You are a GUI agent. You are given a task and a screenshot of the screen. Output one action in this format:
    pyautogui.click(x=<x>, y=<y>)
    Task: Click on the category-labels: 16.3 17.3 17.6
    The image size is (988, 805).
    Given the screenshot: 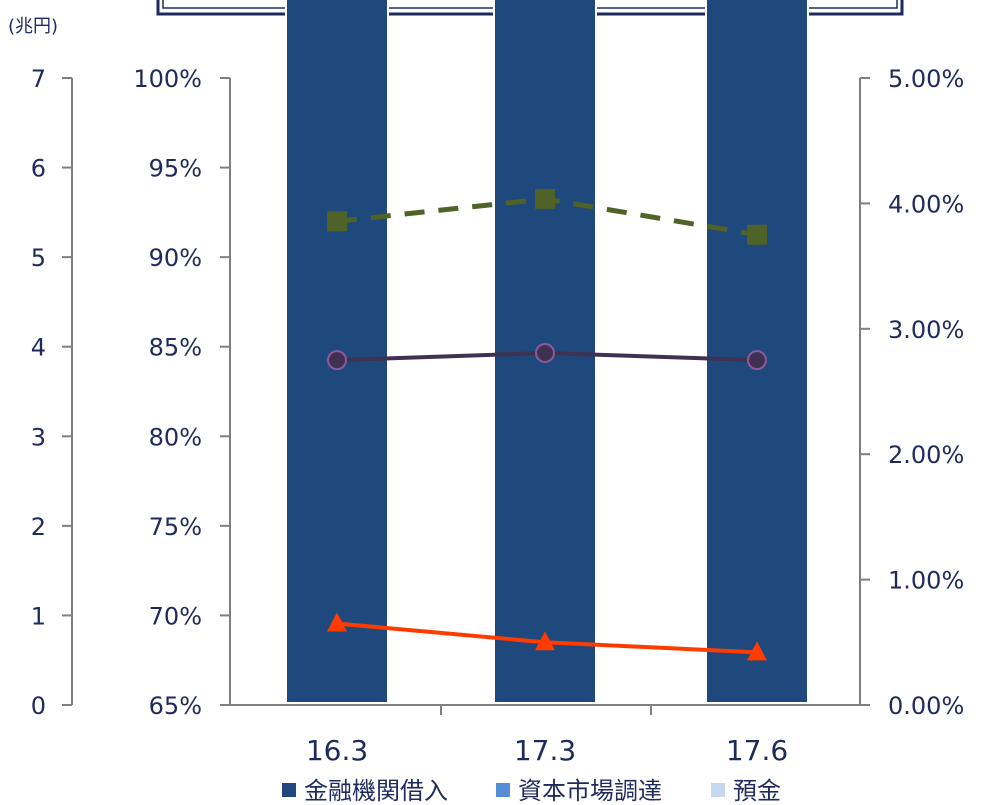 What is the action you would take?
    pyautogui.click(x=547, y=750)
    